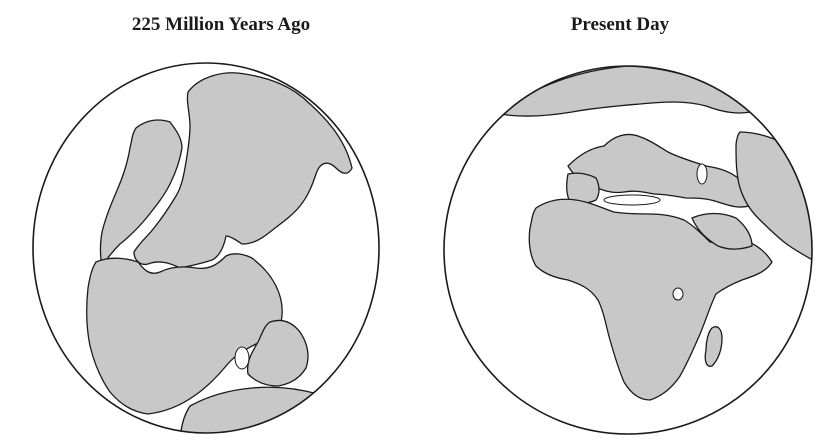 The width and height of the screenshot is (823, 444). I want to click on panel-title-past: 225 Million Years Ago, so click(221, 24).